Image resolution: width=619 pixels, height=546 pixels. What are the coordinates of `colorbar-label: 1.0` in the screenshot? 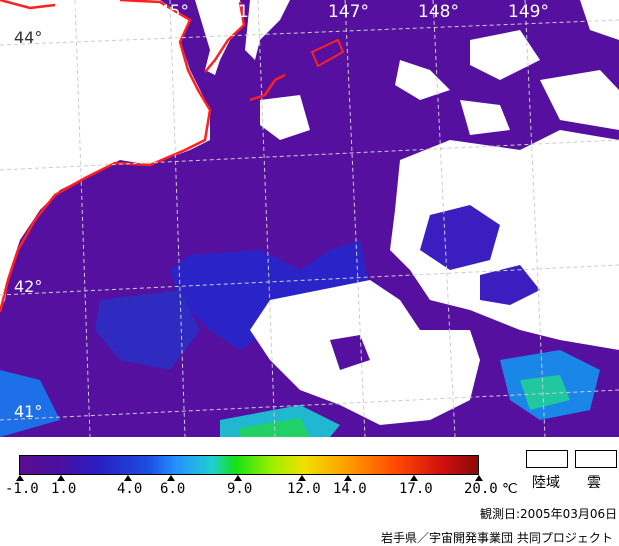 It's located at (64, 489).